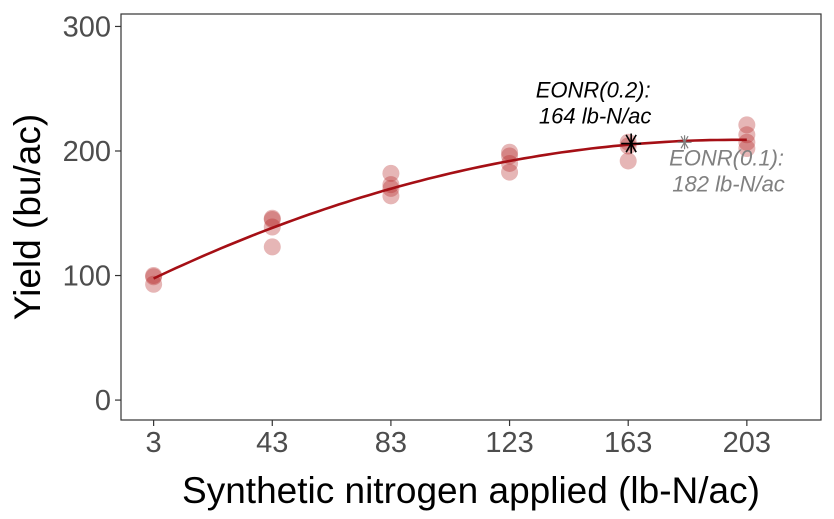  Describe the element at coordinates (595, 116) in the screenshot. I see `eonr-label-line2: 164 lb-N/ac` at that location.